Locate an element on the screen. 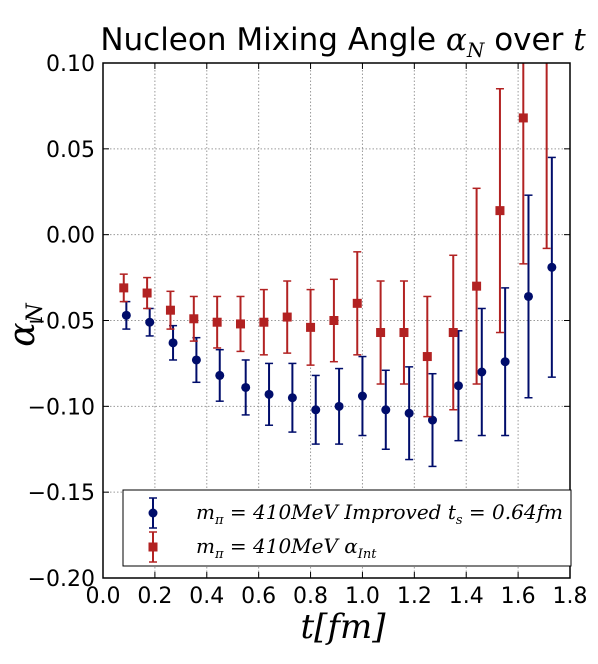  legend-label-int: mπ = 410MeV αInt is located at coordinates (286, 548).